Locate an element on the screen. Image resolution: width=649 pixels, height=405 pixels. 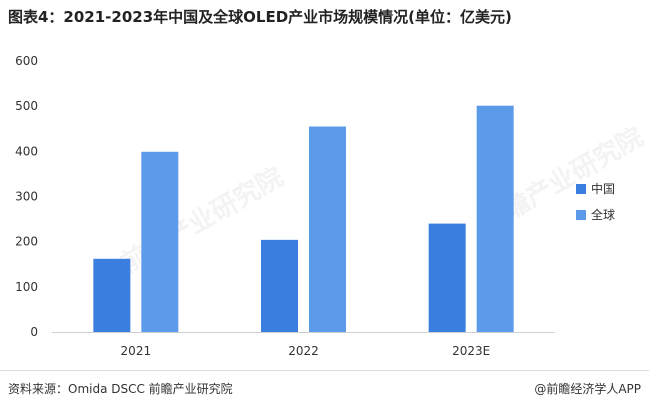
x-tick-label: 2023E is located at coordinates (471, 351).